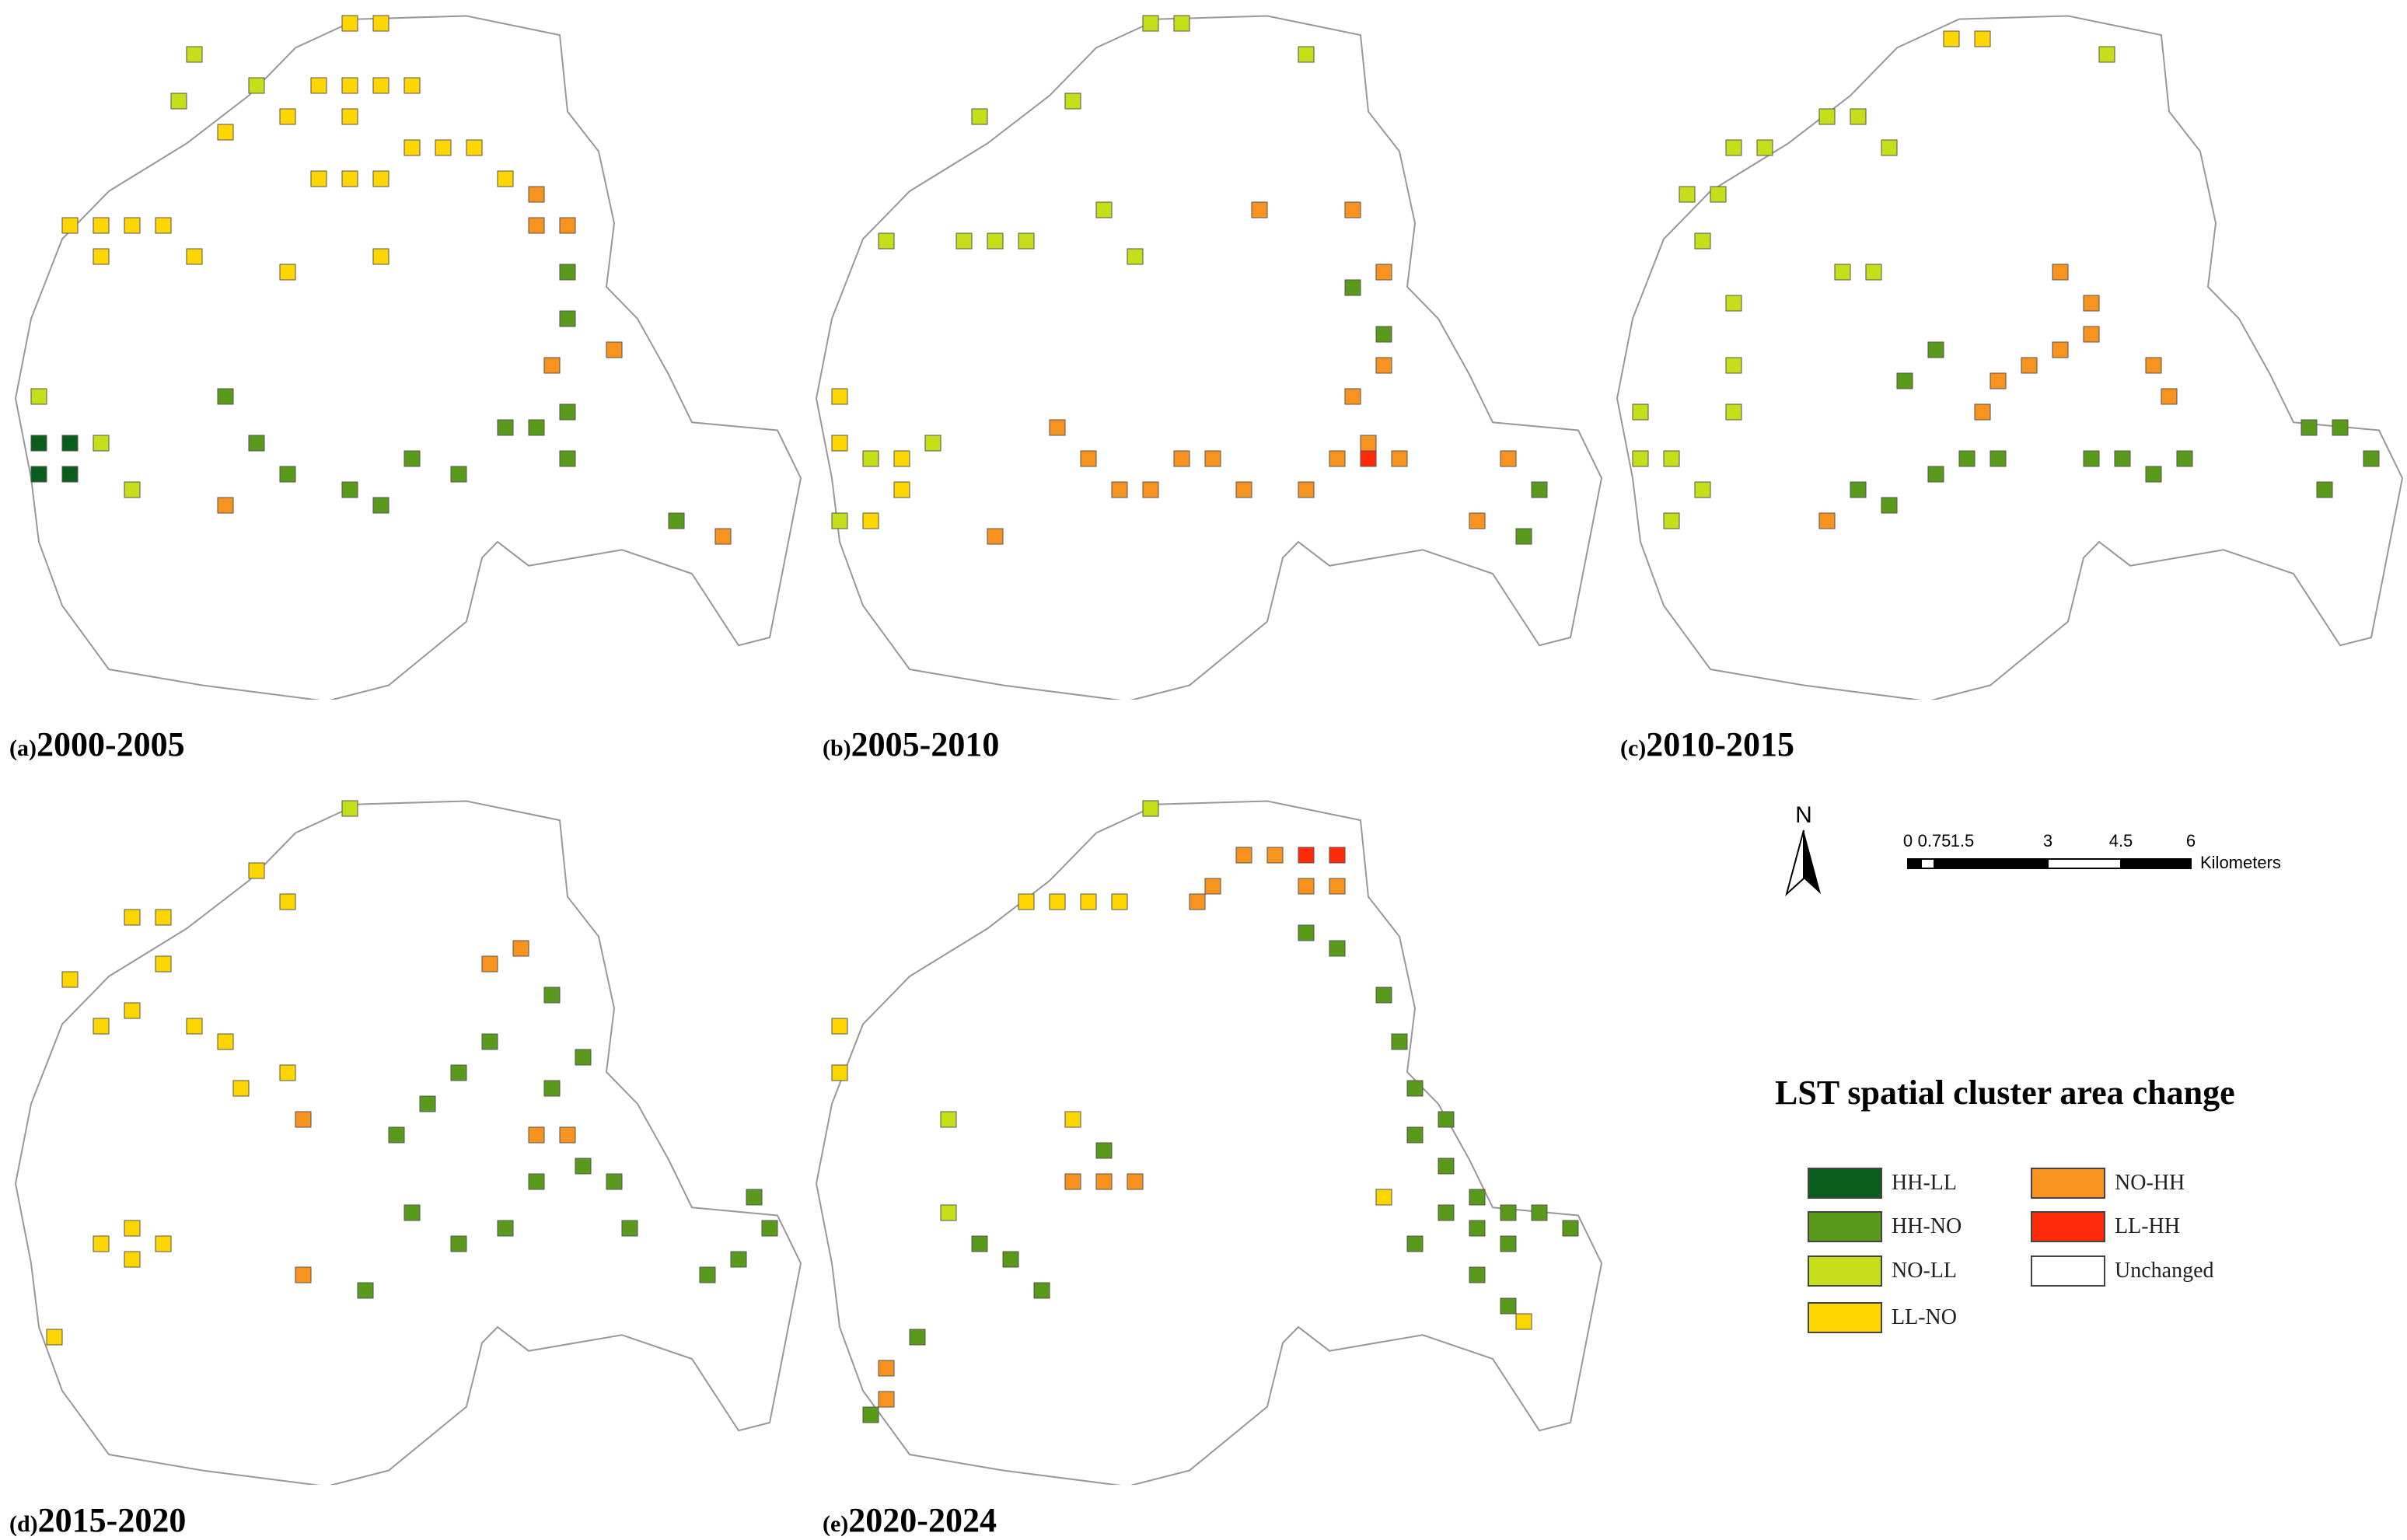  What do you see at coordinates (2005, 1093) in the screenshot?
I see `legend-title: LST spatial cluster area change` at bounding box center [2005, 1093].